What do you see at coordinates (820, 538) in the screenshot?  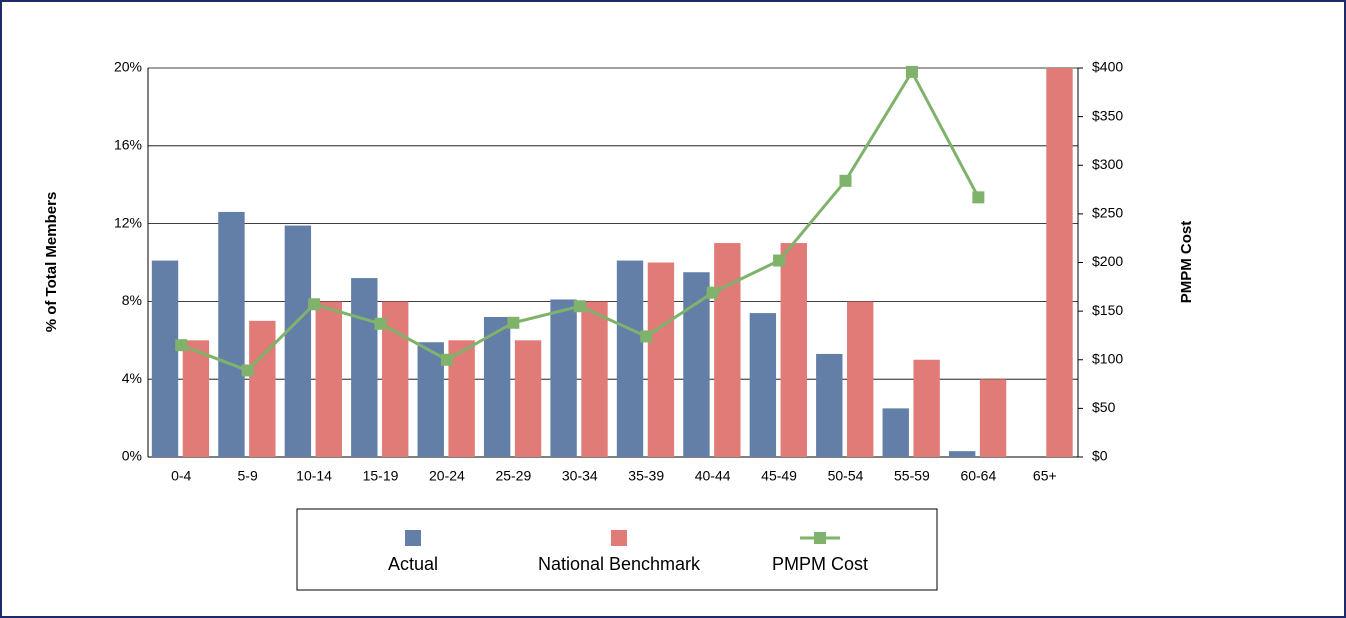 I see `legend-marker` at bounding box center [820, 538].